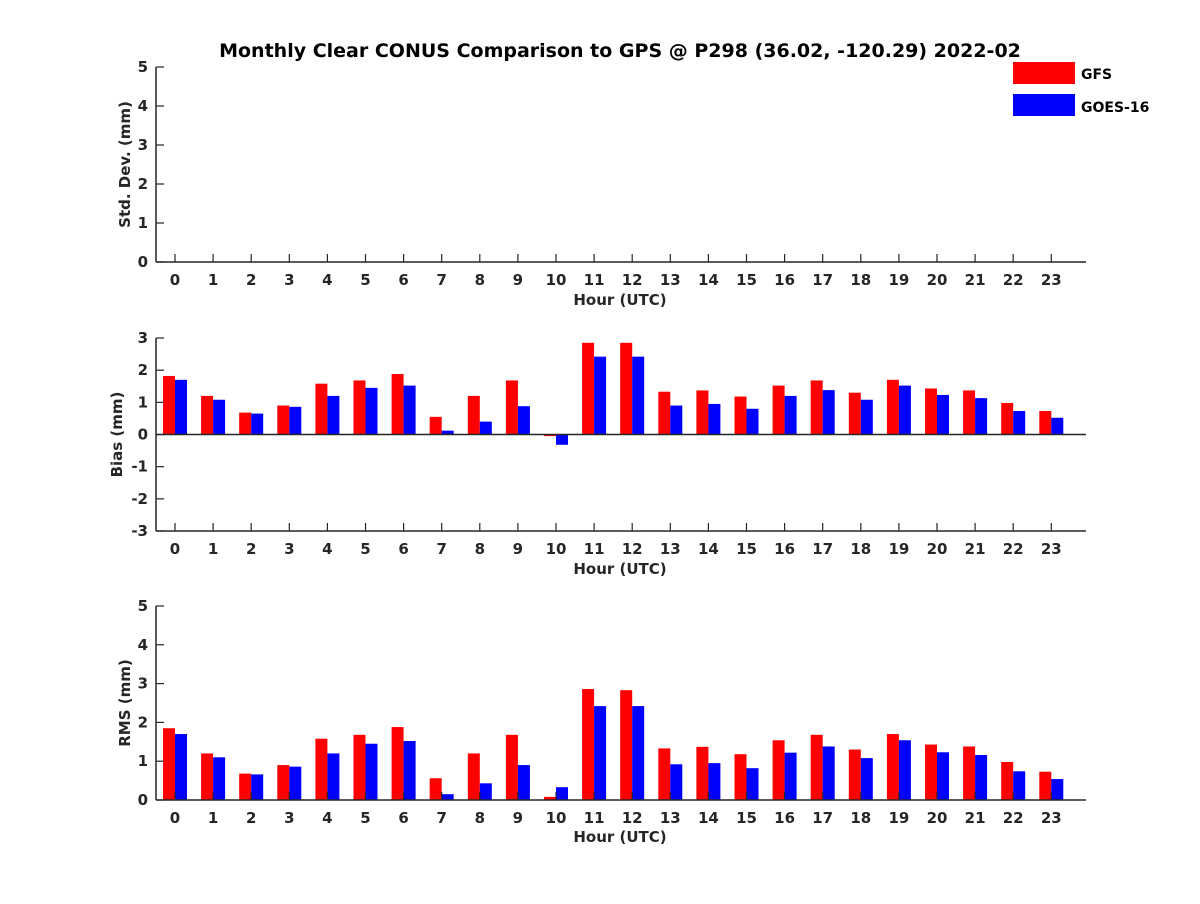 Image resolution: width=1200 pixels, height=904 pixels. I want to click on y-axis-label: RMS (mm), so click(125, 702).